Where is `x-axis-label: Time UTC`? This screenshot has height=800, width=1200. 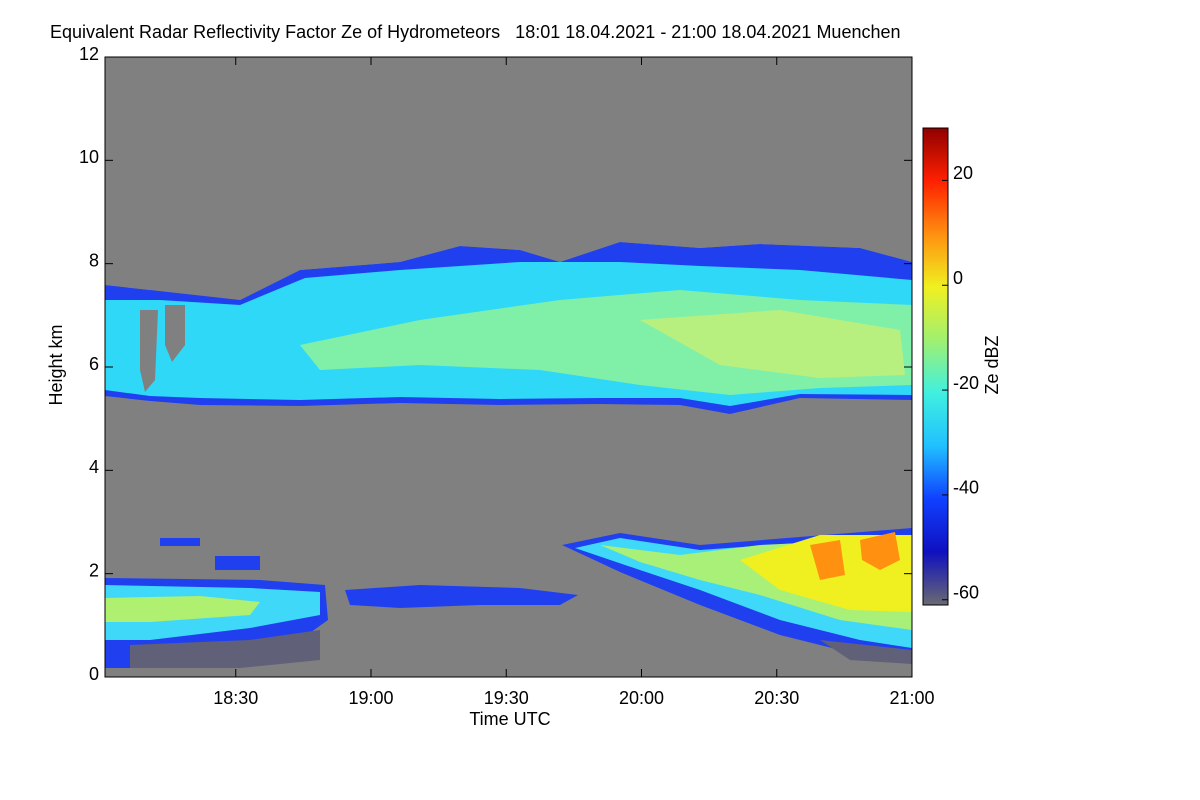 x-axis-label: Time UTC is located at coordinates (509, 719).